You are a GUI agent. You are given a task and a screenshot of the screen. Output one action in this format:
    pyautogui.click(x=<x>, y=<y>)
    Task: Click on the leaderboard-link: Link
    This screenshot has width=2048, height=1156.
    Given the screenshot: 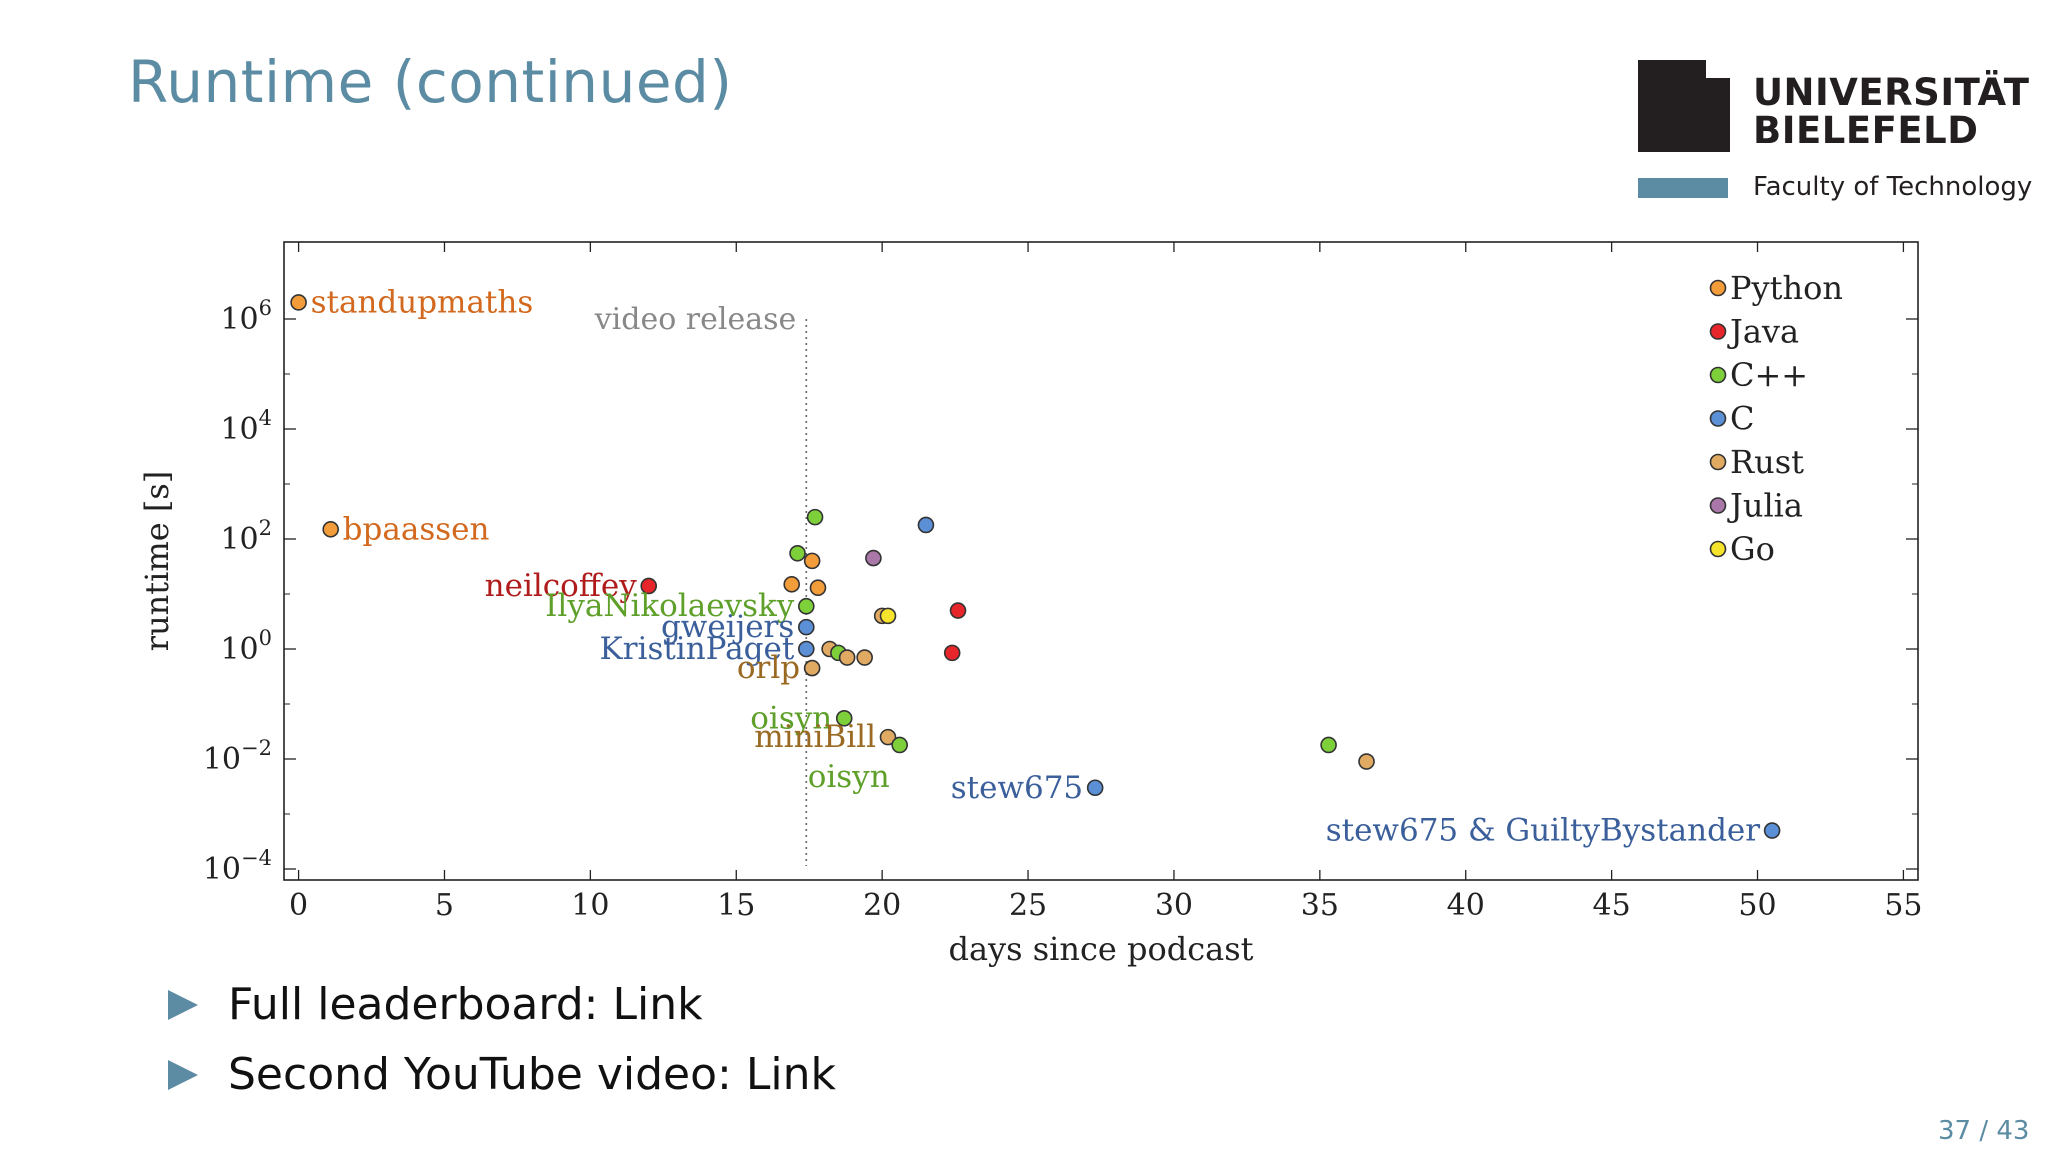 What is the action you would take?
    pyautogui.click(x=657, y=1004)
    